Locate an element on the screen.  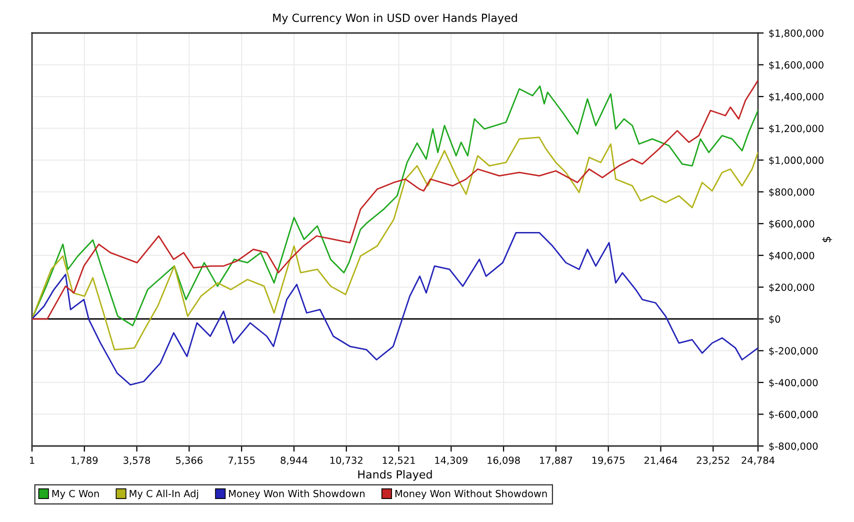
y-tick-label: $-400,000 is located at coordinates (793, 383).